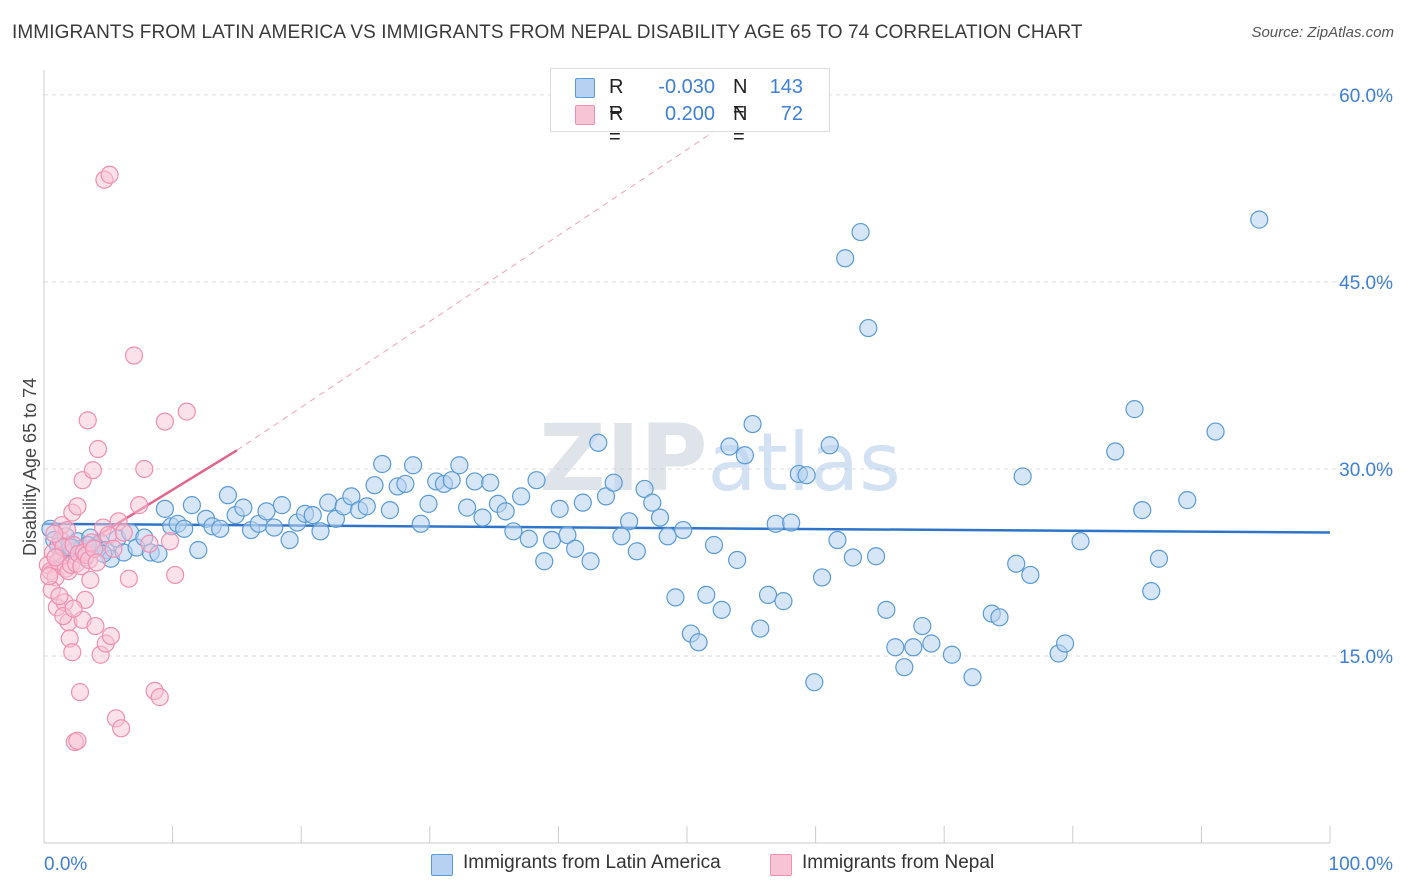 The width and height of the screenshot is (1406, 892). What do you see at coordinates (1366, 470) in the screenshot?
I see `y-tick-label: 30.0%` at bounding box center [1366, 470].